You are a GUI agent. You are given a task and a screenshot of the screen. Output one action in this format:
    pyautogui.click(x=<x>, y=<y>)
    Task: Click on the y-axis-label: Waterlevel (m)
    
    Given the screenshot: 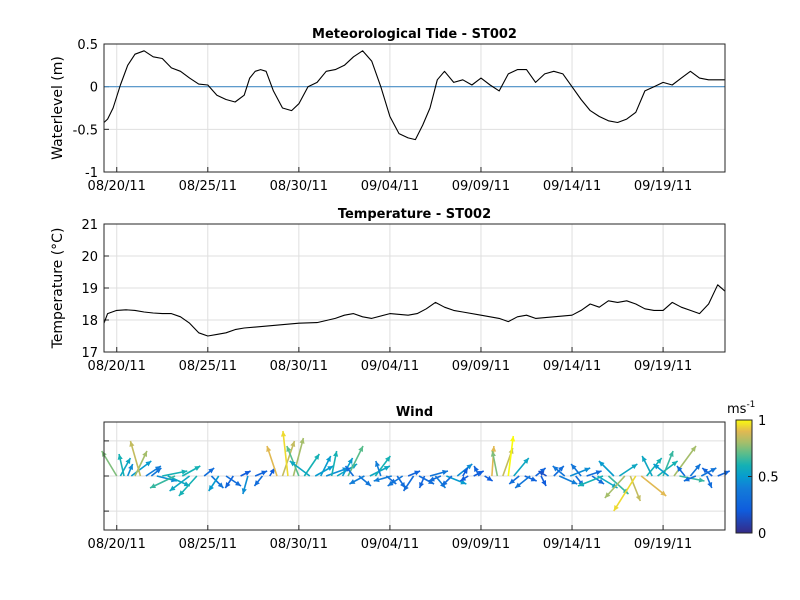 What is the action you would take?
    pyautogui.click(x=58, y=108)
    